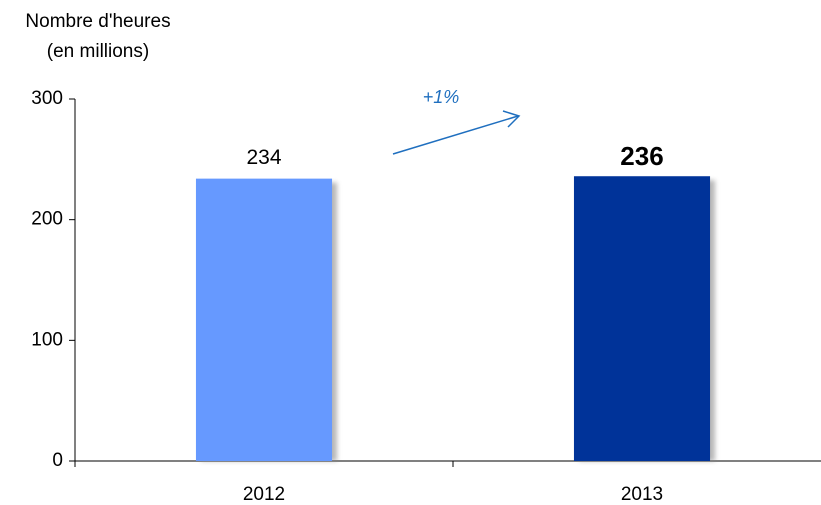 The height and width of the screenshot is (505, 821). What do you see at coordinates (47, 219) in the screenshot?
I see `y-tick-label: 200` at bounding box center [47, 219].